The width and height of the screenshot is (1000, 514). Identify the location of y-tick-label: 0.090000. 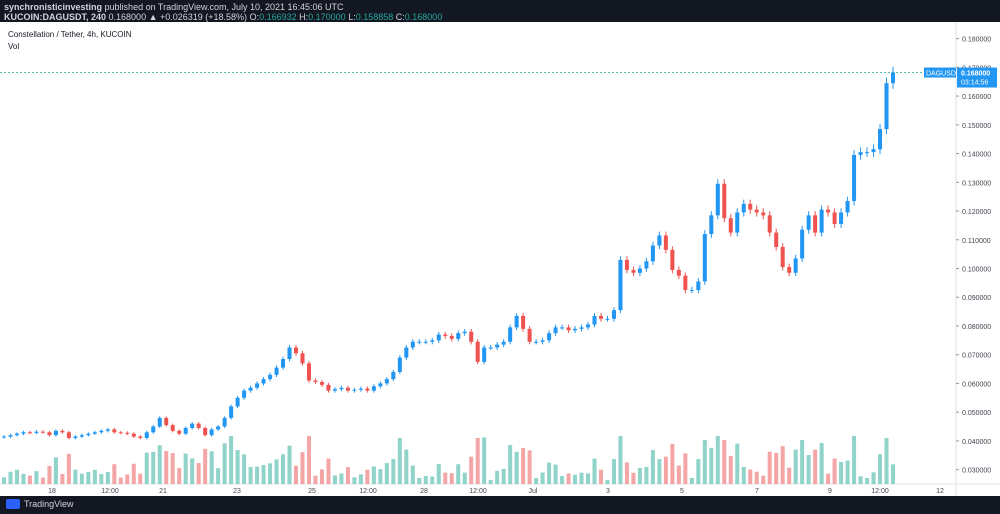
(976, 298).